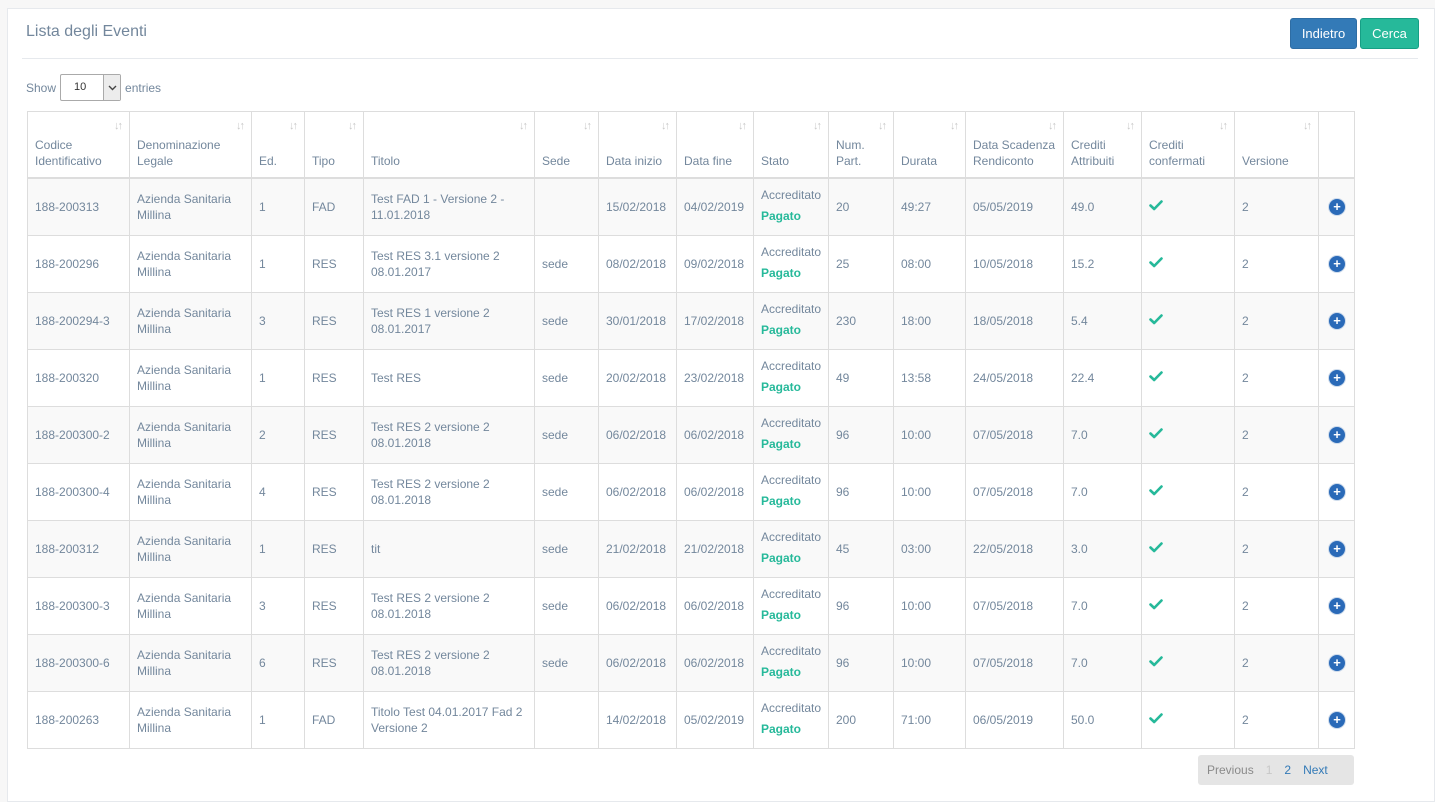  Describe the element at coordinates (1269, 770) in the screenshot. I see `page-1-button: 1` at that location.